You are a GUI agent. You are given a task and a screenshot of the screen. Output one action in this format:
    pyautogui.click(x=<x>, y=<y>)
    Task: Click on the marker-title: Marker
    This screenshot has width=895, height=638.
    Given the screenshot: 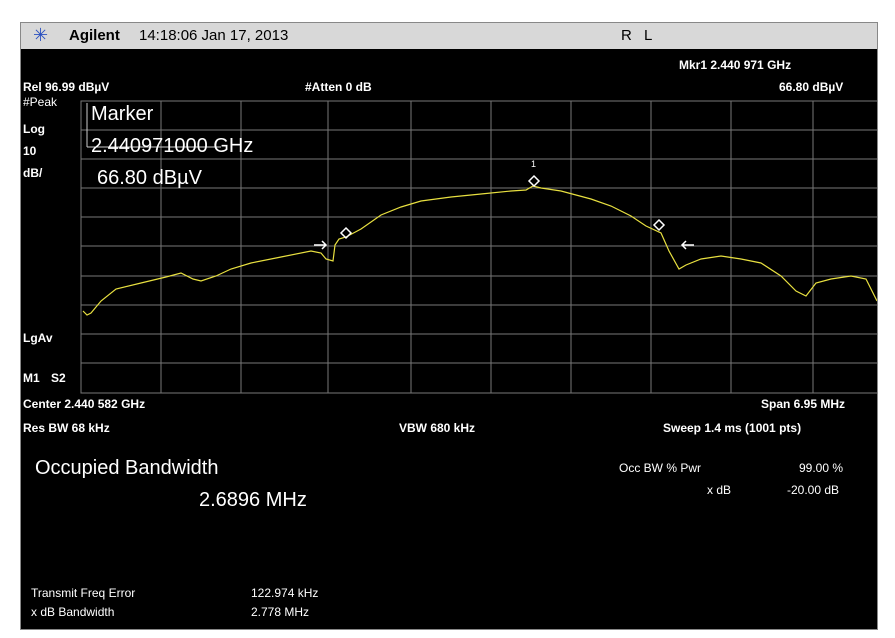 What is the action you would take?
    pyautogui.click(x=122, y=114)
    